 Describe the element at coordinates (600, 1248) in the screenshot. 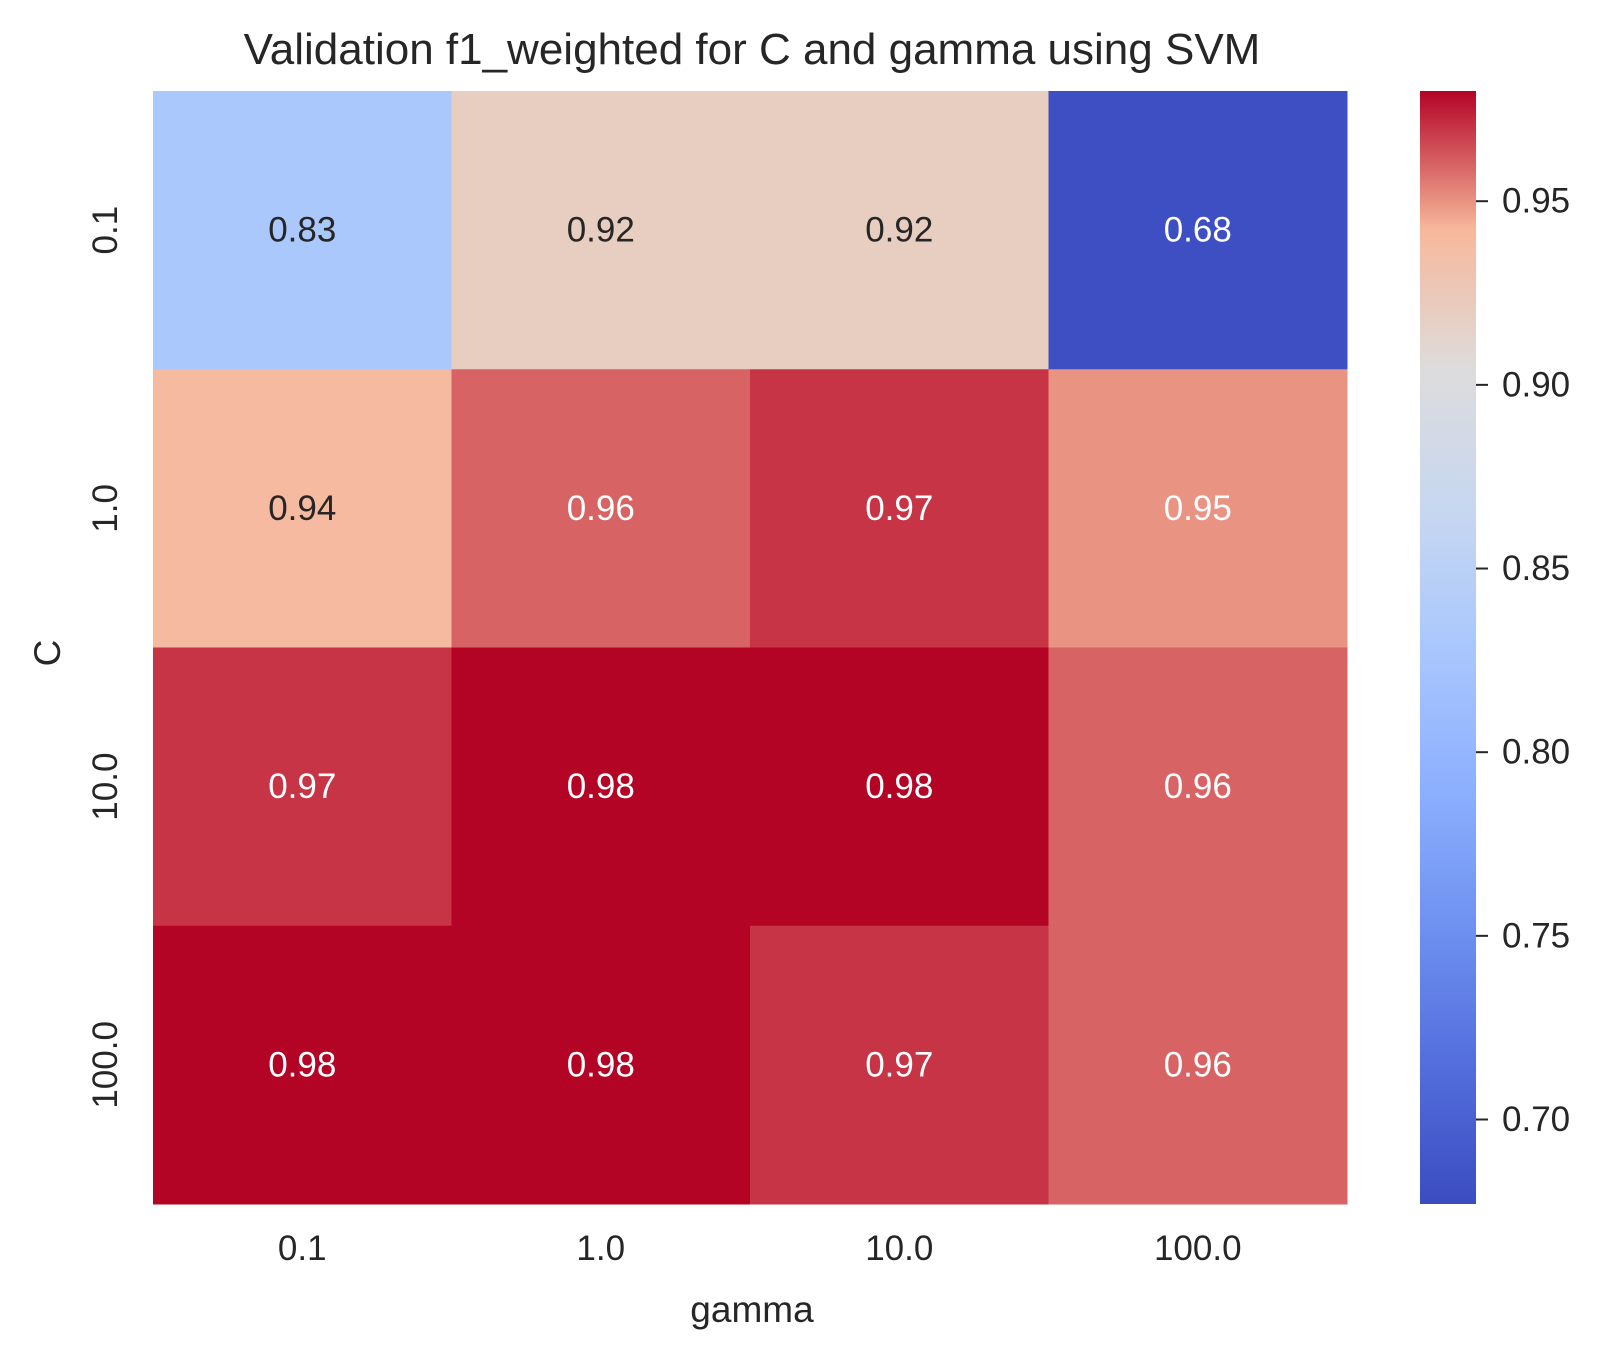

I see `x-tick-label: 1.0` at that location.